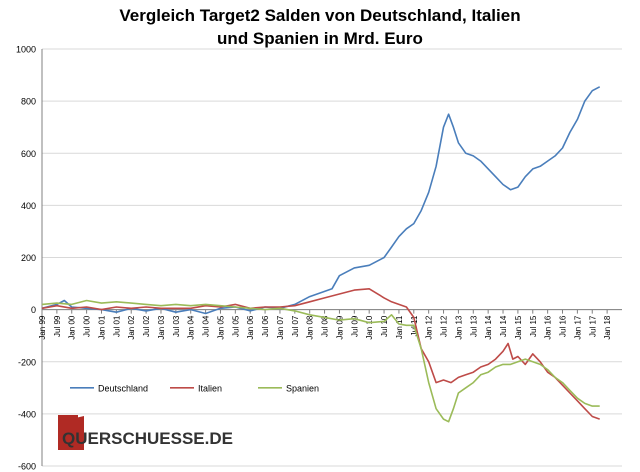  What do you see at coordinates (339, 327) in the screenshot?
I see `x-tick-label: Jan 09` at bounding box center [339, 327].